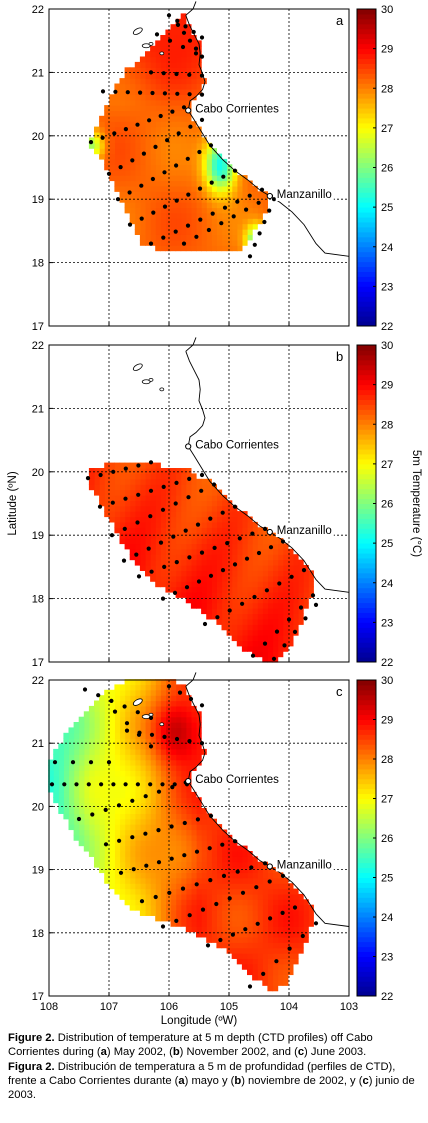  Describe the element at coordinates (387, 800) in the screenshot. I see `colorbar-tick-label: 27` at that location.